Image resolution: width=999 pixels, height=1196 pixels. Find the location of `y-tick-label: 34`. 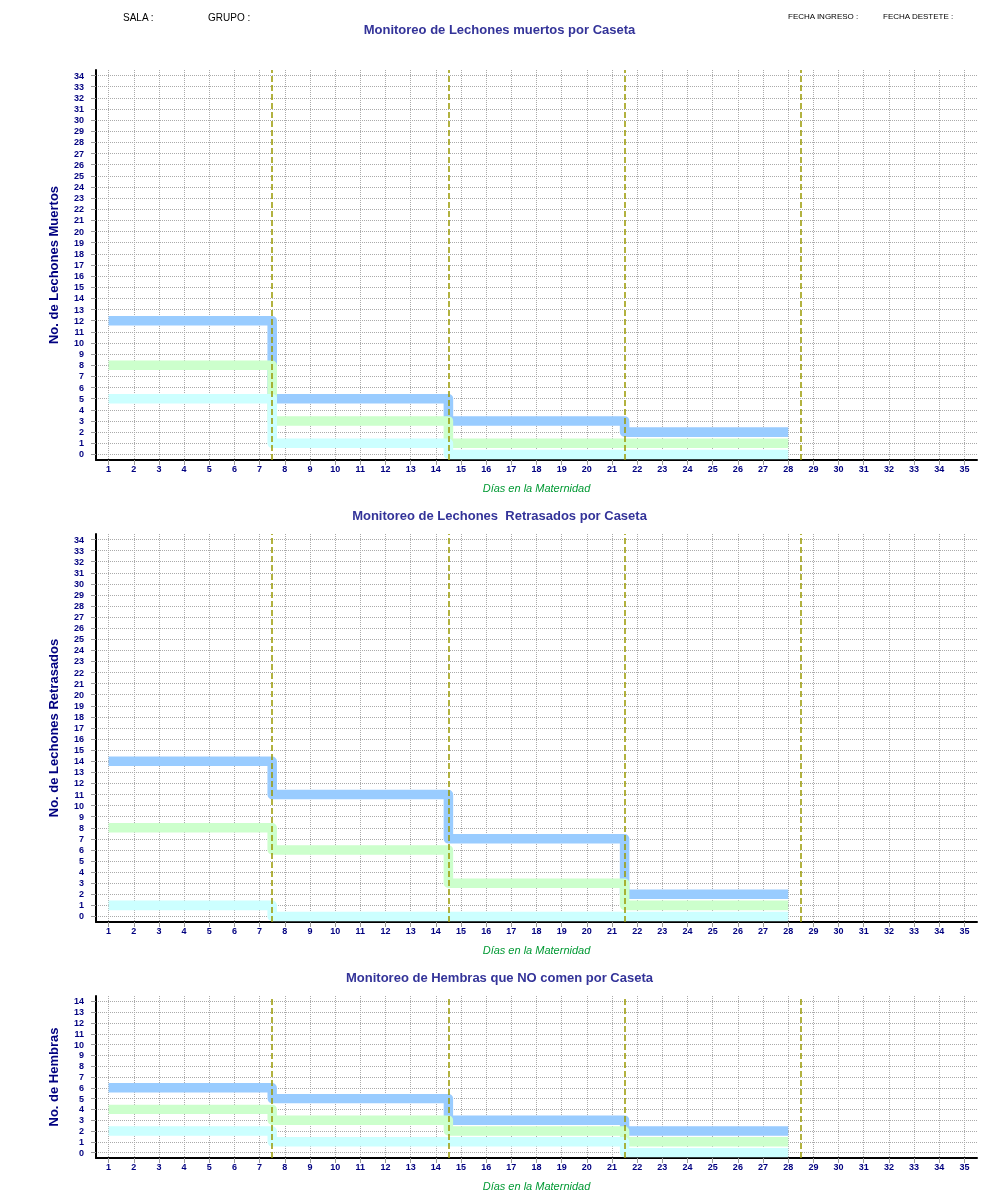

y-tick-label: 34 is located at coordinates (78, 539).